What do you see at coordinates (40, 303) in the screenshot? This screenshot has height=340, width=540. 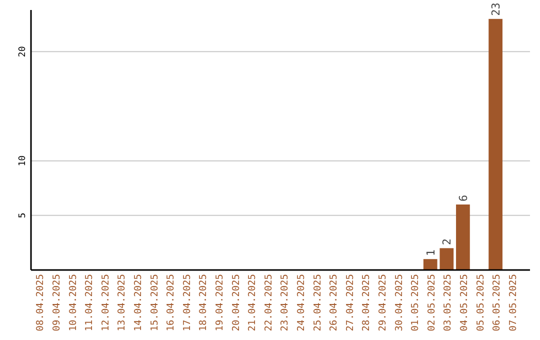 I see `x-tick-label: 08.04.2025` at bounding box center [40, 303].